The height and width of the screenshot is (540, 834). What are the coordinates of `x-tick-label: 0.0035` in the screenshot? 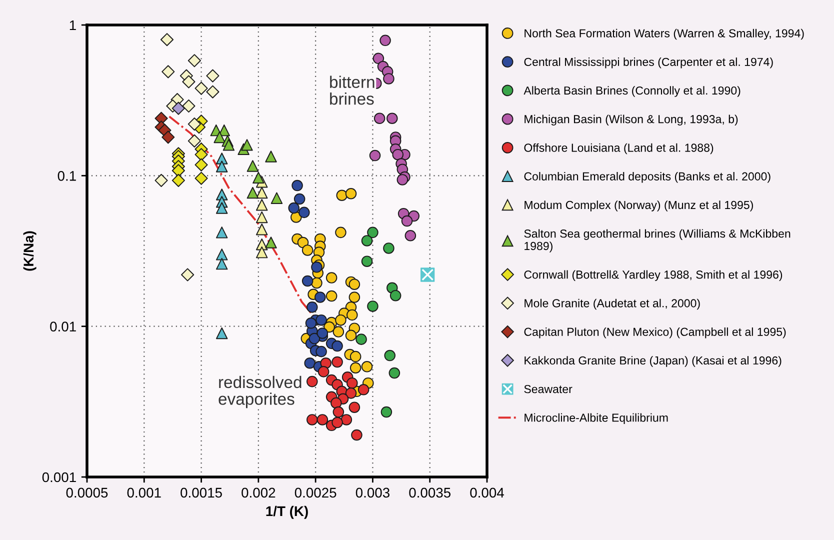 It's located at (430, 493).